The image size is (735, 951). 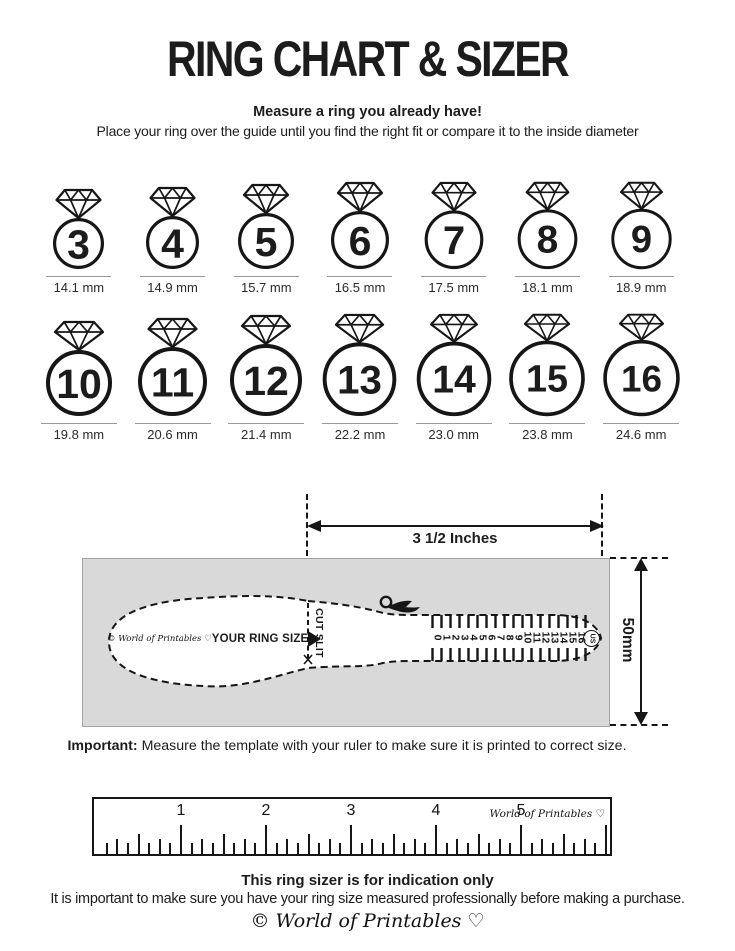 I want to click on ring-diameter-label: 16.5 mm, so click(x=360, y=287).